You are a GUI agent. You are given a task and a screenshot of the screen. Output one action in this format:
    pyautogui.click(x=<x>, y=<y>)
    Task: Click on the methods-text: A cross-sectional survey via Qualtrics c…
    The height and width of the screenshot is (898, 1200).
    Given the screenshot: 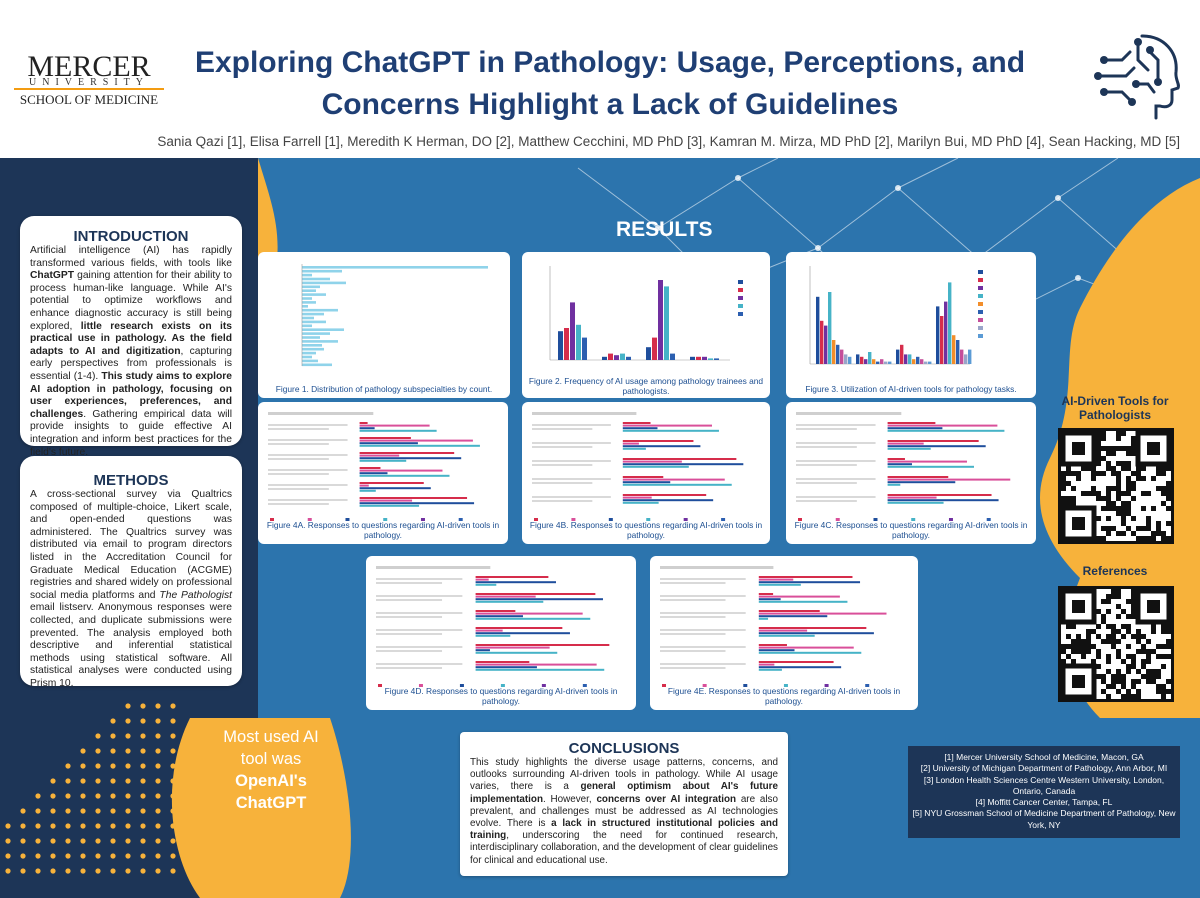 What is the action you would take?
    pyautogui.click(x=131, y=590)
    